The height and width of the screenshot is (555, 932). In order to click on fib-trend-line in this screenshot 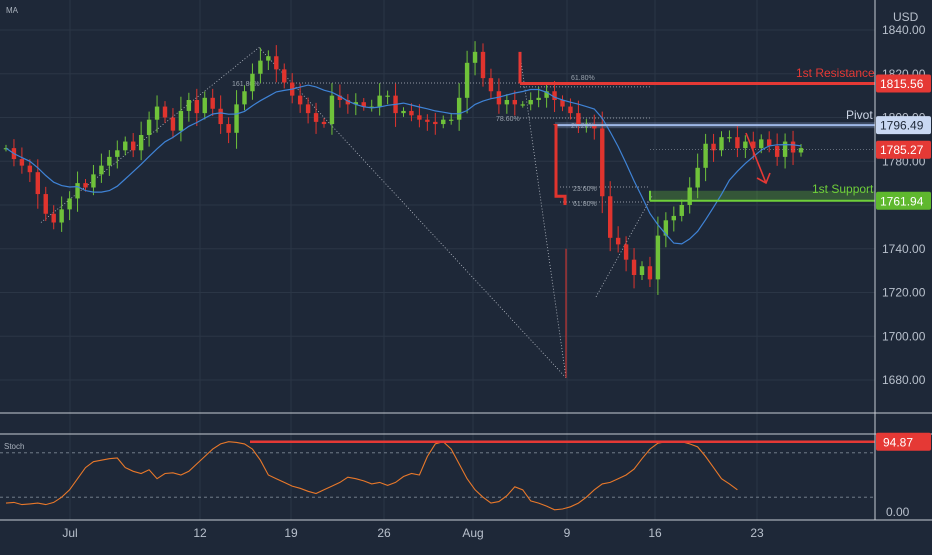, I will do `click(543, 216)`.